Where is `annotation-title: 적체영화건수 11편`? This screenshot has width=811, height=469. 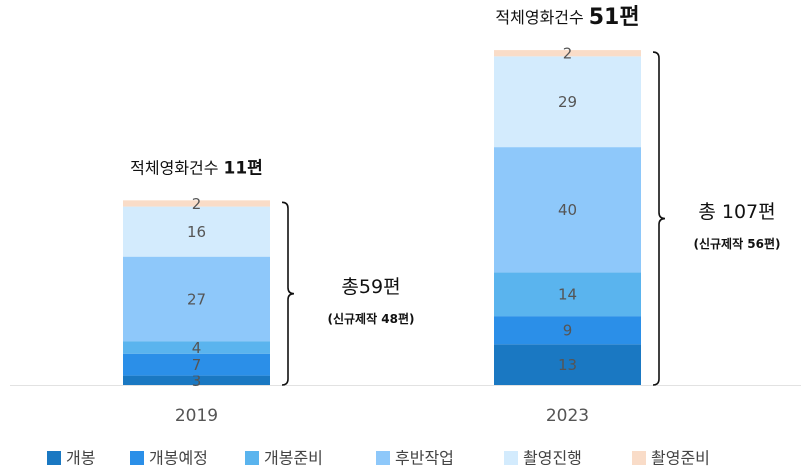
annotation-title: 적체영화건수 11편 is located at coordinates (196, 168).